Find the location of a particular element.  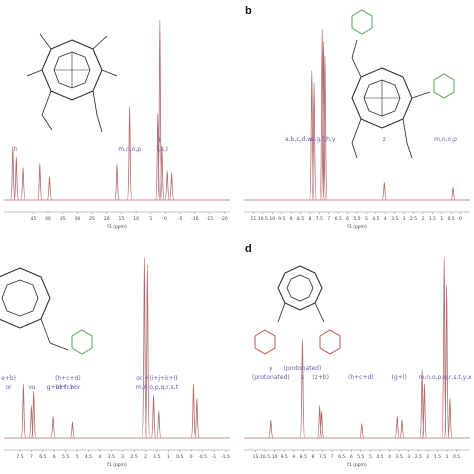

x-tick-label-18: 2 is located at coordinates (427, 457).